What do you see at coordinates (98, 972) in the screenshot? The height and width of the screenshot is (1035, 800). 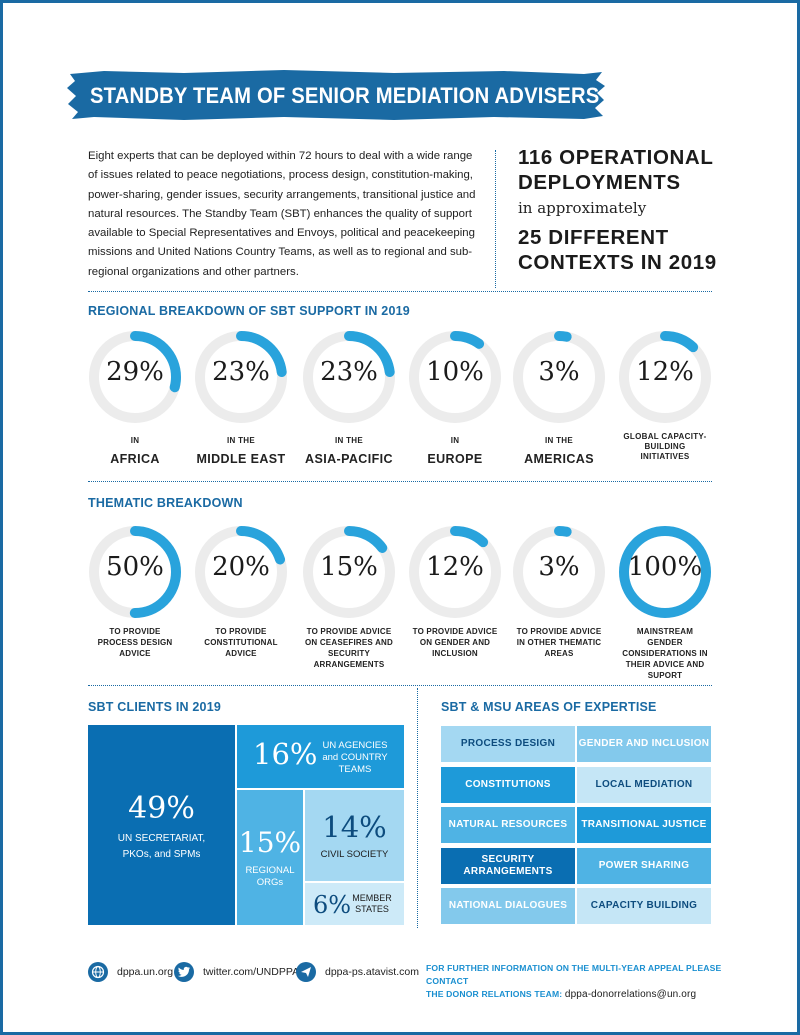 I see `globe-icon` at bounding box center [98, 972].